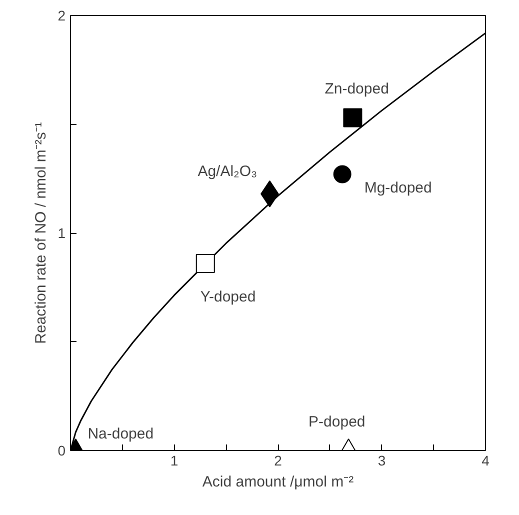  I want to click on annotation: Mg-doped, so click(398, 187).